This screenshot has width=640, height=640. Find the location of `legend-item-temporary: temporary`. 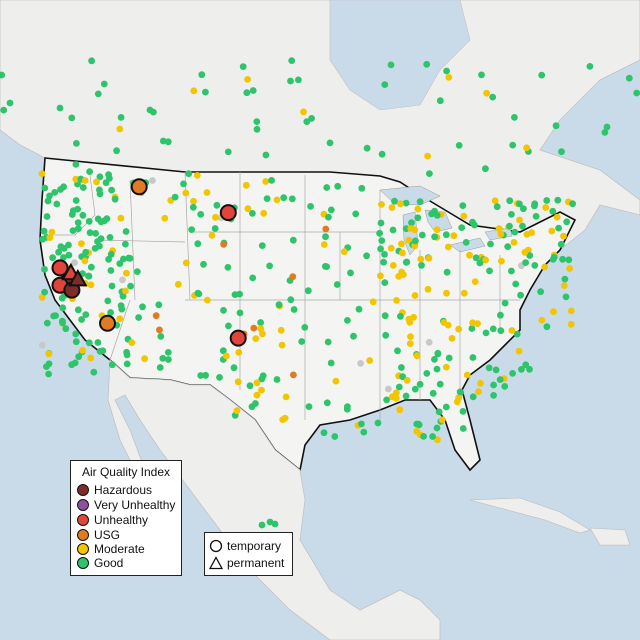

legend-item-temporary: temporary is located at coordinates (245, 546).